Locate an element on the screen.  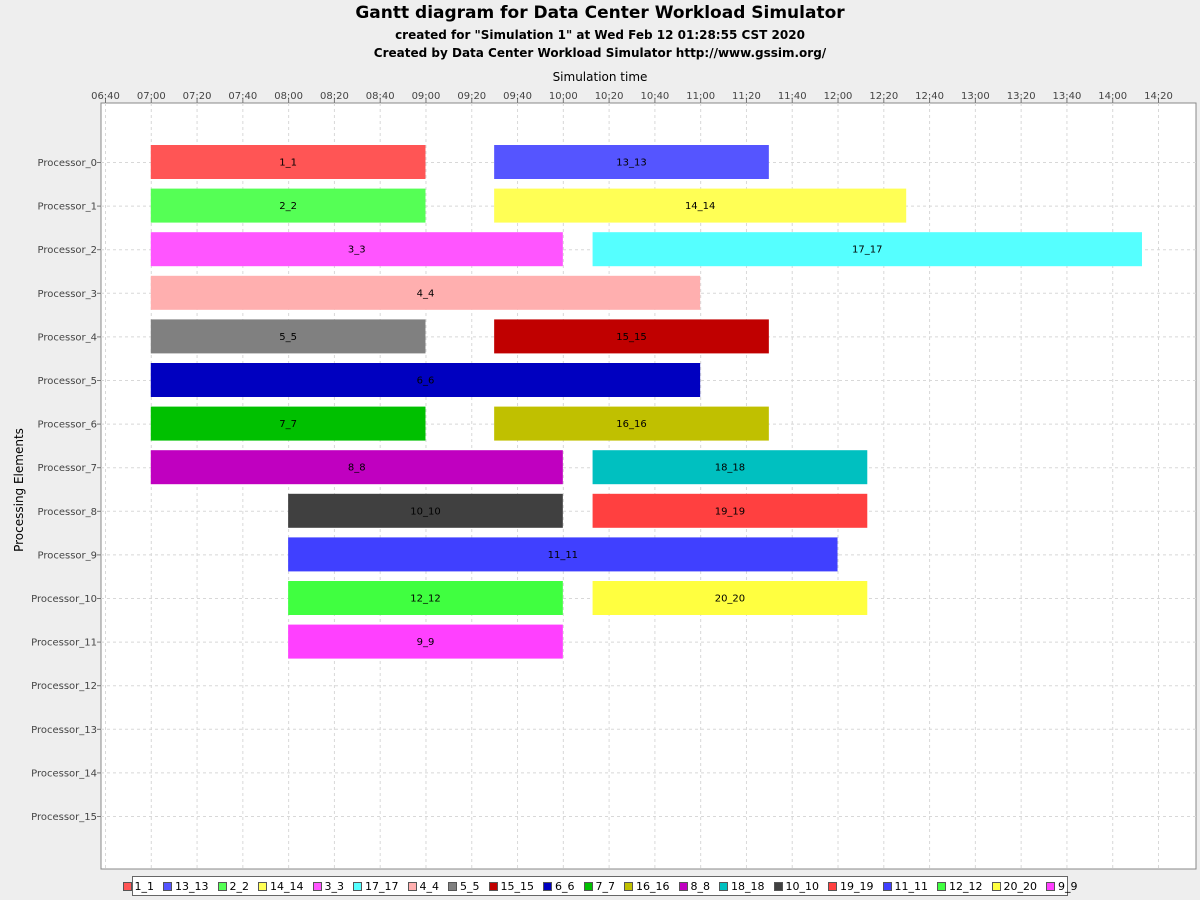
x-tick-label: 10:40 is located at coordinates (654, 96).